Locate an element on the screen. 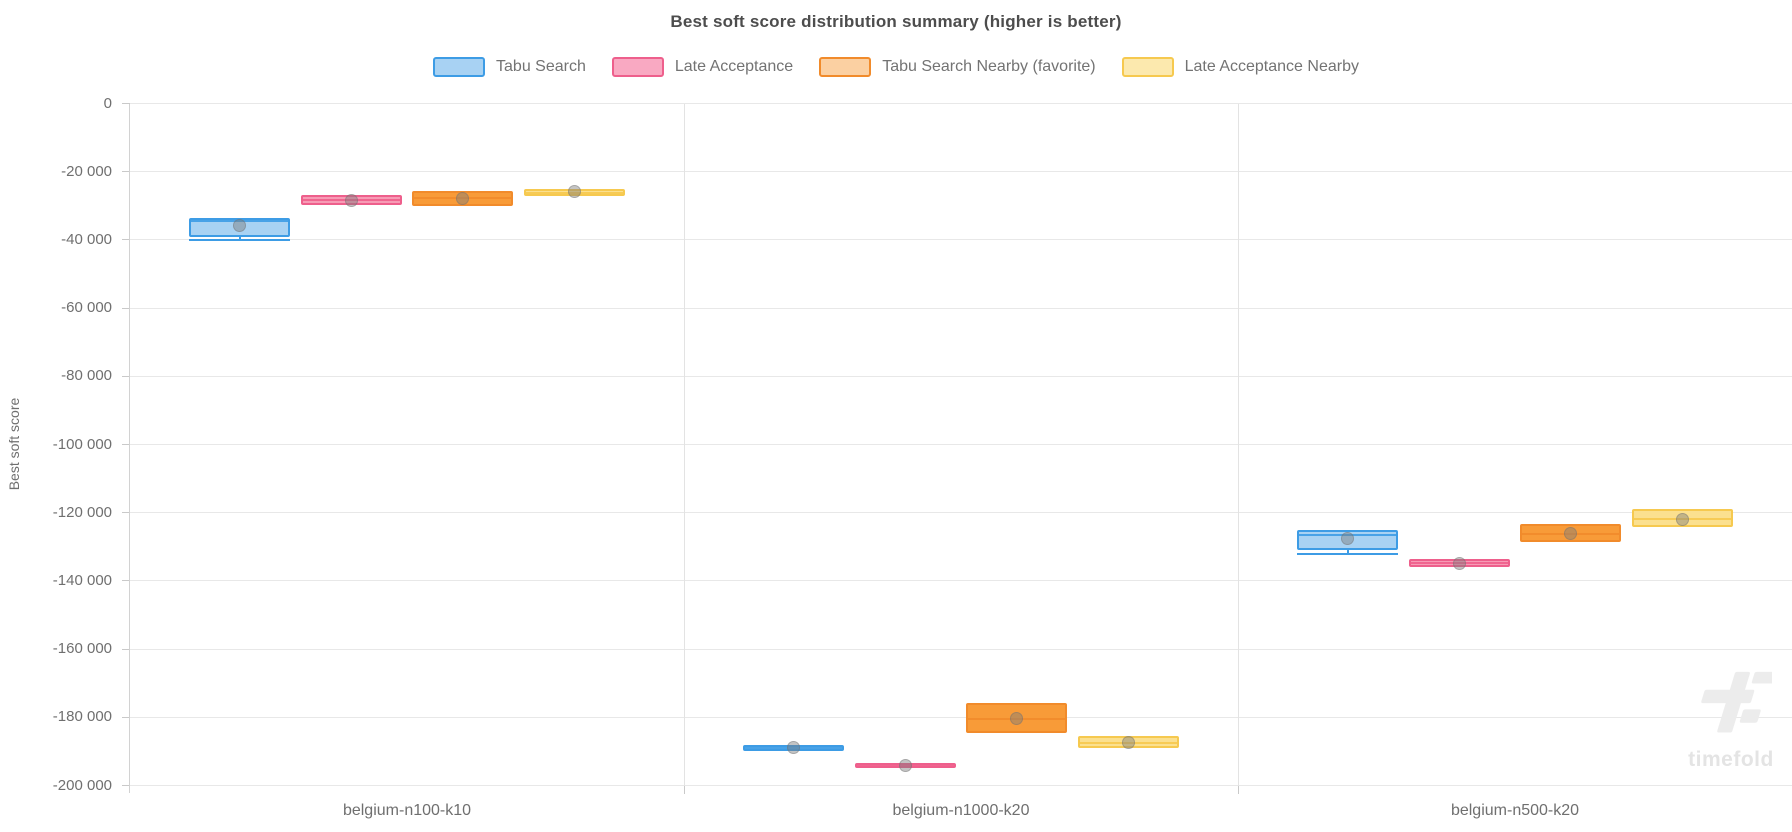  legend-label: Late Acceptance Nearby is located at coordinates (1271, 66).